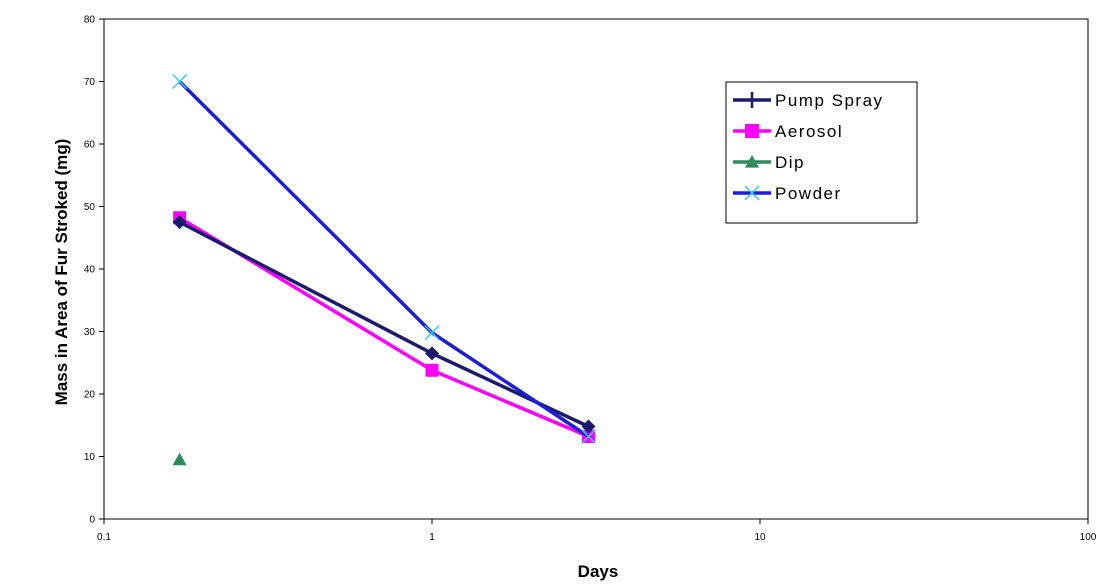 The image size is (1116, 588). Describe the element at coordinates (90, 332) in the screenshot. I see `y-tick-label: 30` at that location.